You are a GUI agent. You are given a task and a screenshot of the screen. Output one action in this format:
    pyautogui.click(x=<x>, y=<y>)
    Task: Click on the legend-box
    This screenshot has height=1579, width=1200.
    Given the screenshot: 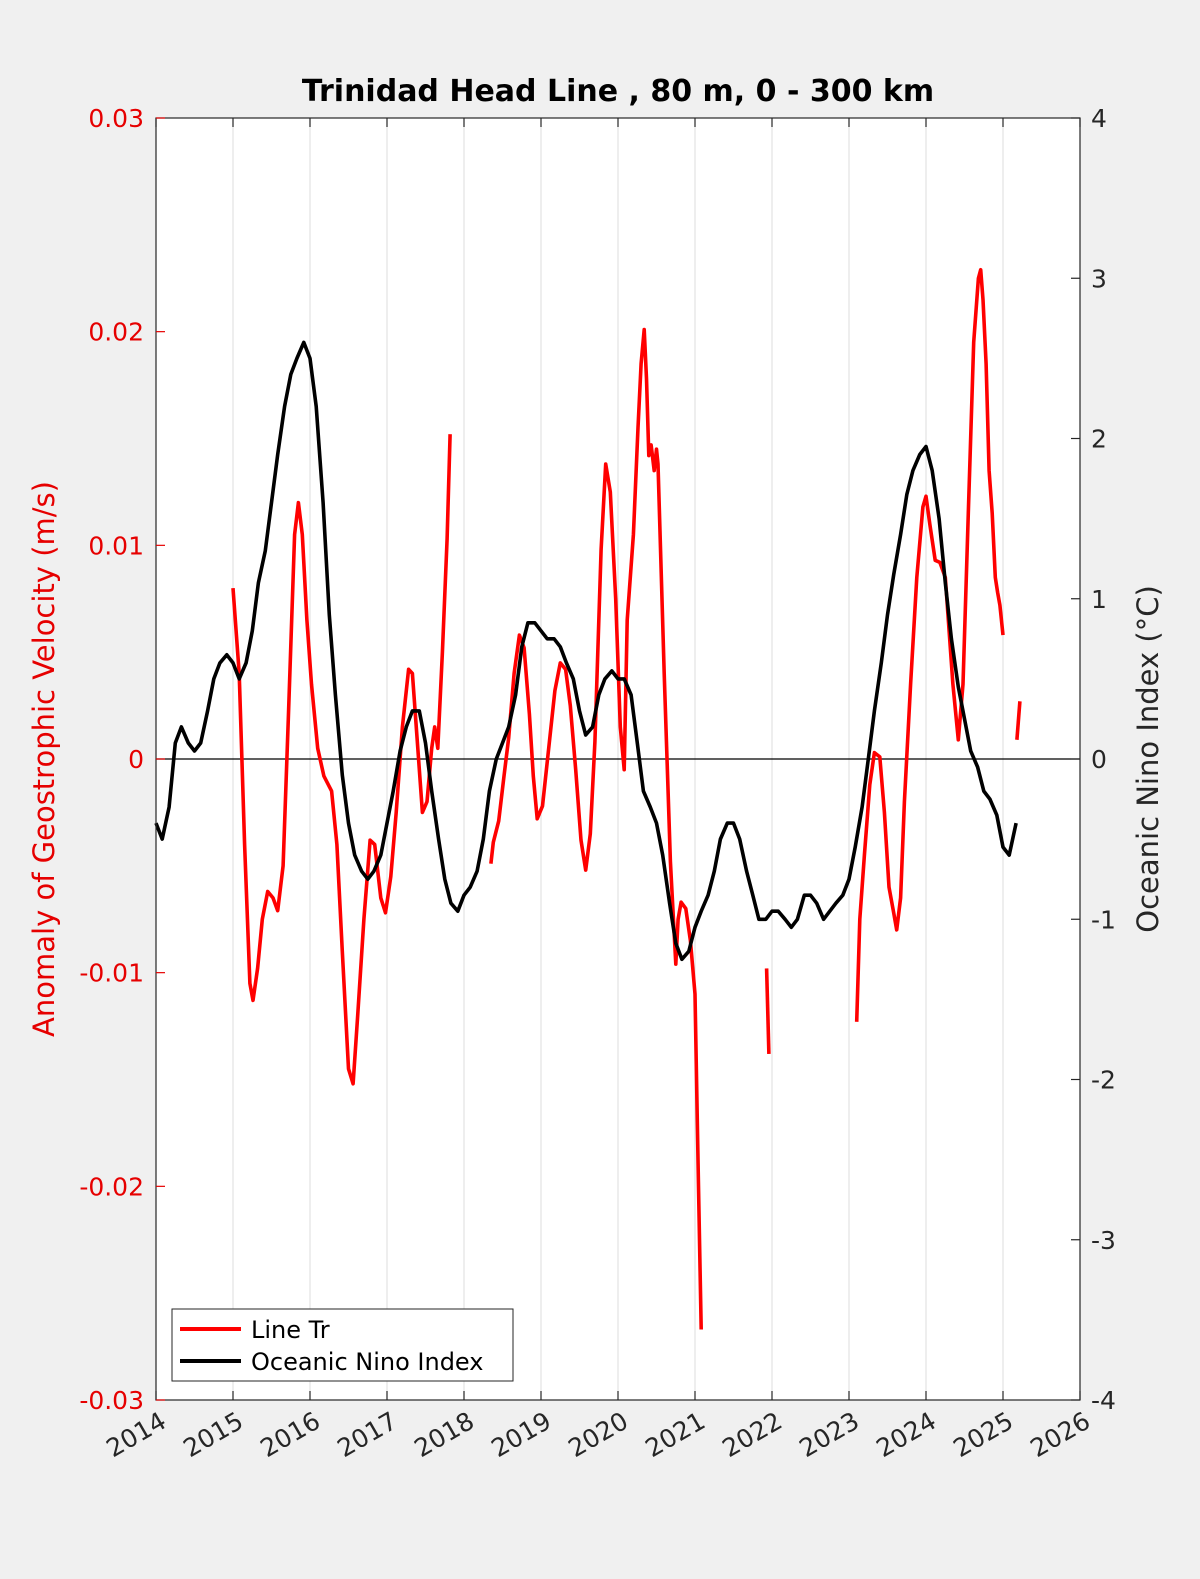 What is the action you would take?
    pyautogui.click(x=342, y=1345)
    